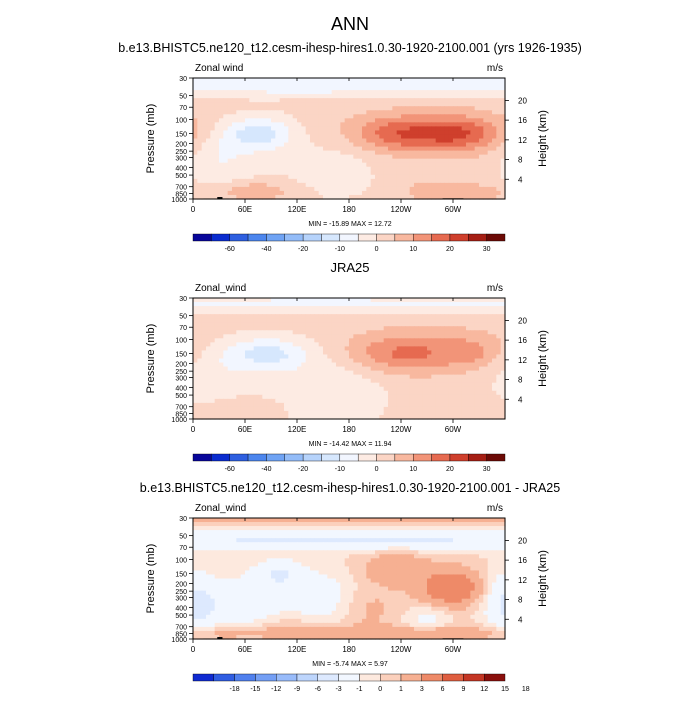  I want to click on min-max-stats: MIN = -15.89 MAX = 12.72, so click(349, 224).